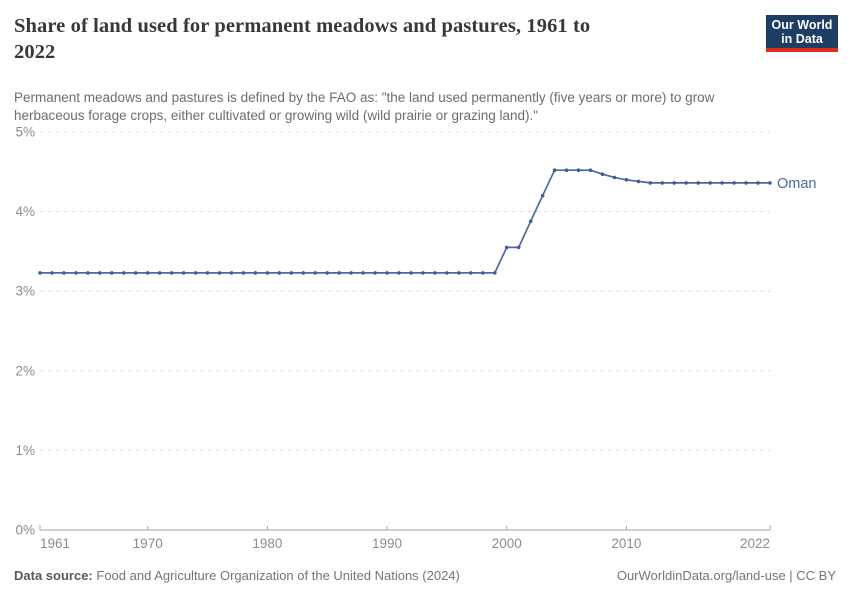  What do you see at coordinates (25, 370) in the screenshot?
I see `y-axis-tick-label: 2%` at bounding box center [25, 370].